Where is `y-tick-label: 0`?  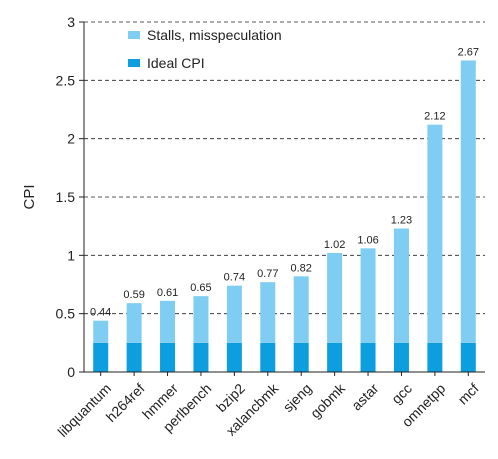 y-tick-label: 0 is located at coordinates (71, 372).